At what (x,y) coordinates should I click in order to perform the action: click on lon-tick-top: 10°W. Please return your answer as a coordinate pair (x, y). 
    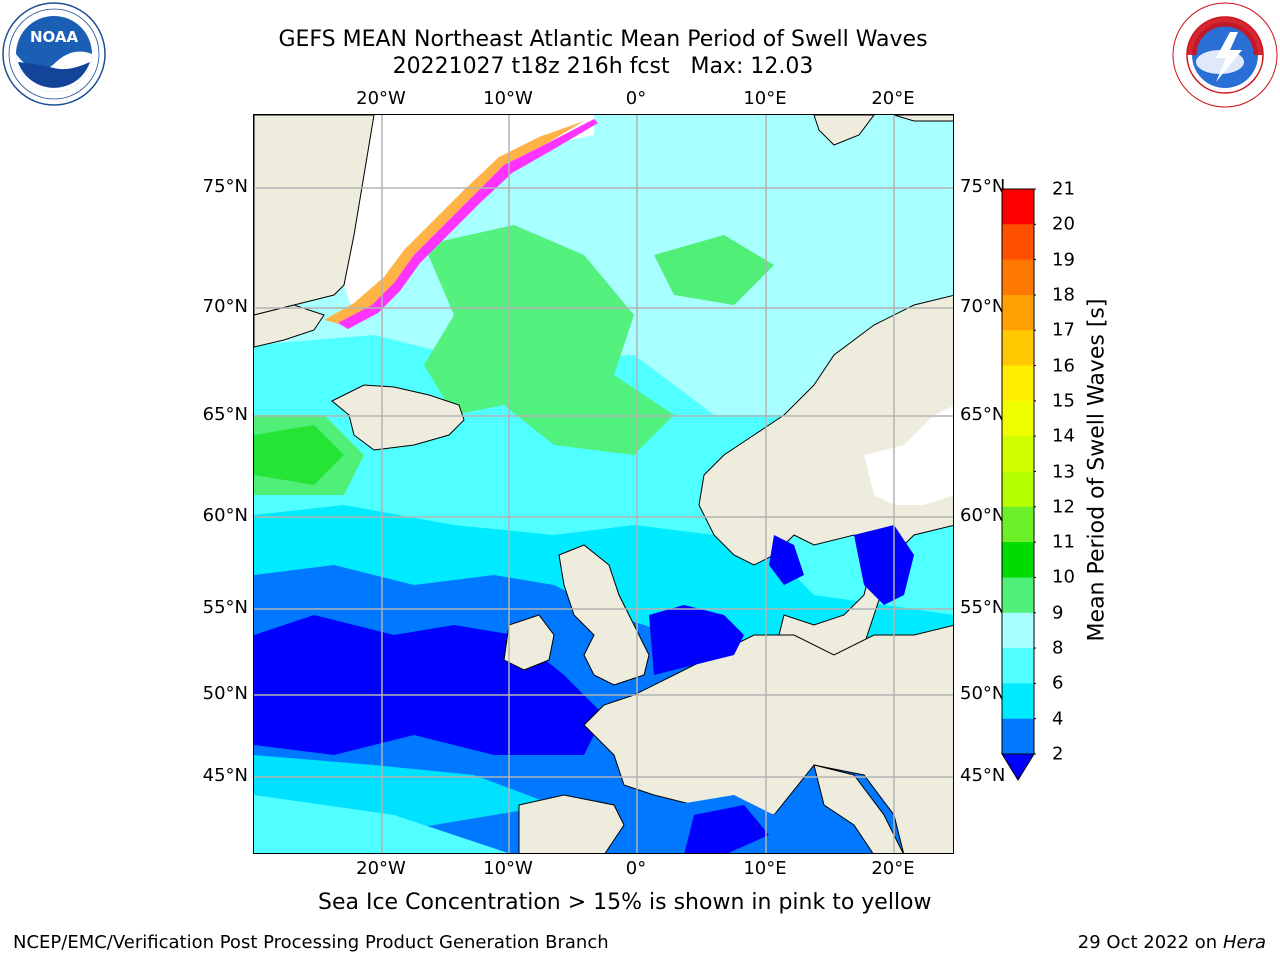
    Looking at the image, I should click on (508, 98).